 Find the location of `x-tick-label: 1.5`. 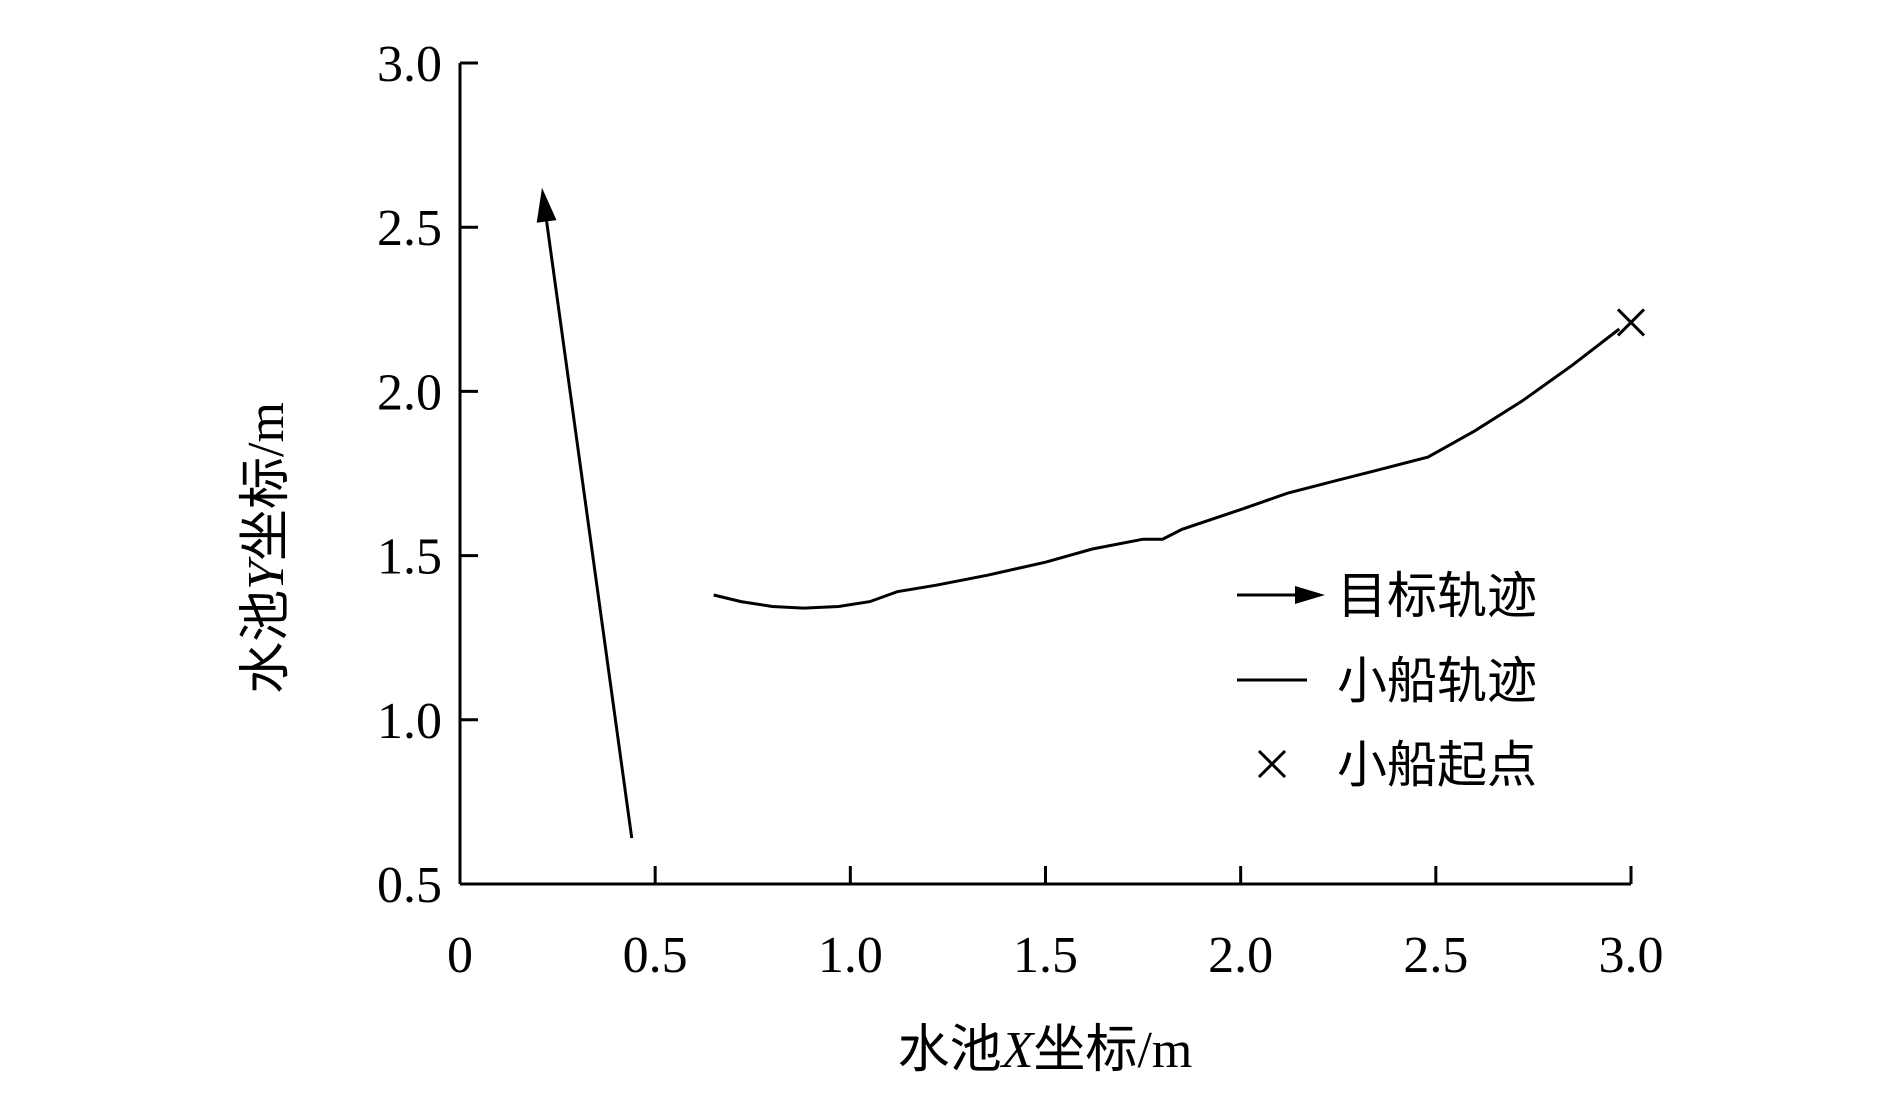

x-tick-label: 1.5 is located at coordinates (1045, 955).